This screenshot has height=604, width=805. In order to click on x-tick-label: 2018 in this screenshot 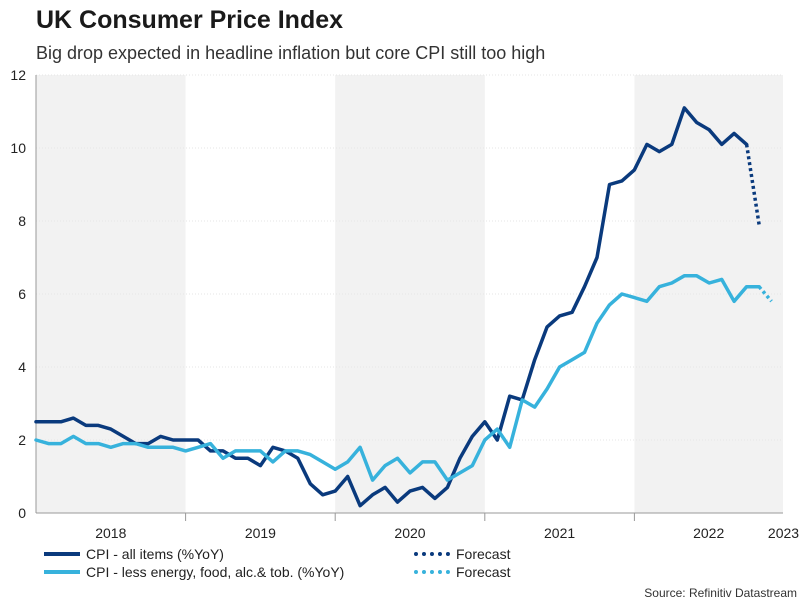, I will do `click(110, 533)`.